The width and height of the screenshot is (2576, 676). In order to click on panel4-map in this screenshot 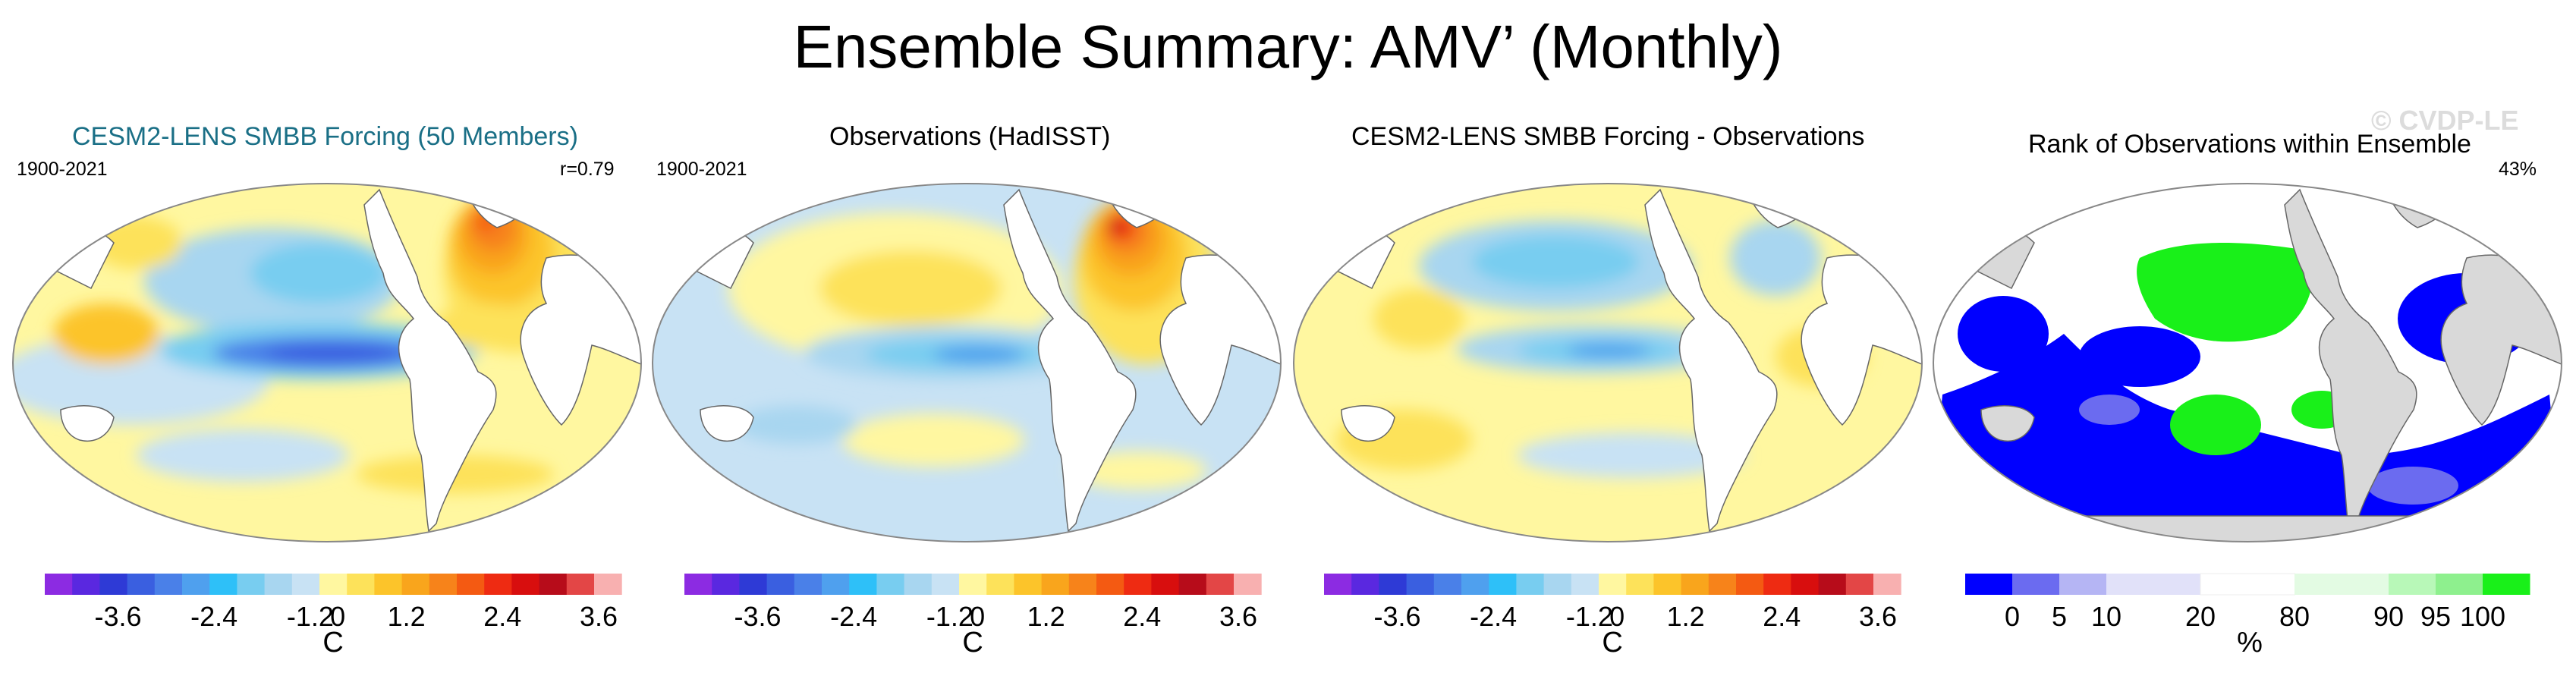, I will do `click(2247, 363)`.